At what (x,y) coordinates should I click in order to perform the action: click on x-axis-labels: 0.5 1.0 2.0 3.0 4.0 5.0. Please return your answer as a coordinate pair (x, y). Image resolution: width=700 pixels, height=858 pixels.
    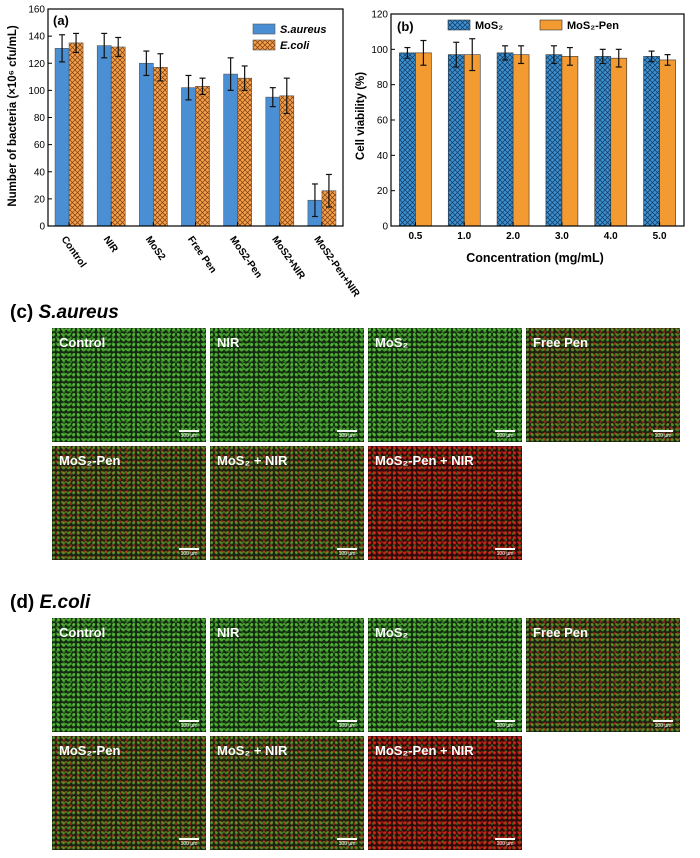
    Looking at the image, I should click on (537, 232).